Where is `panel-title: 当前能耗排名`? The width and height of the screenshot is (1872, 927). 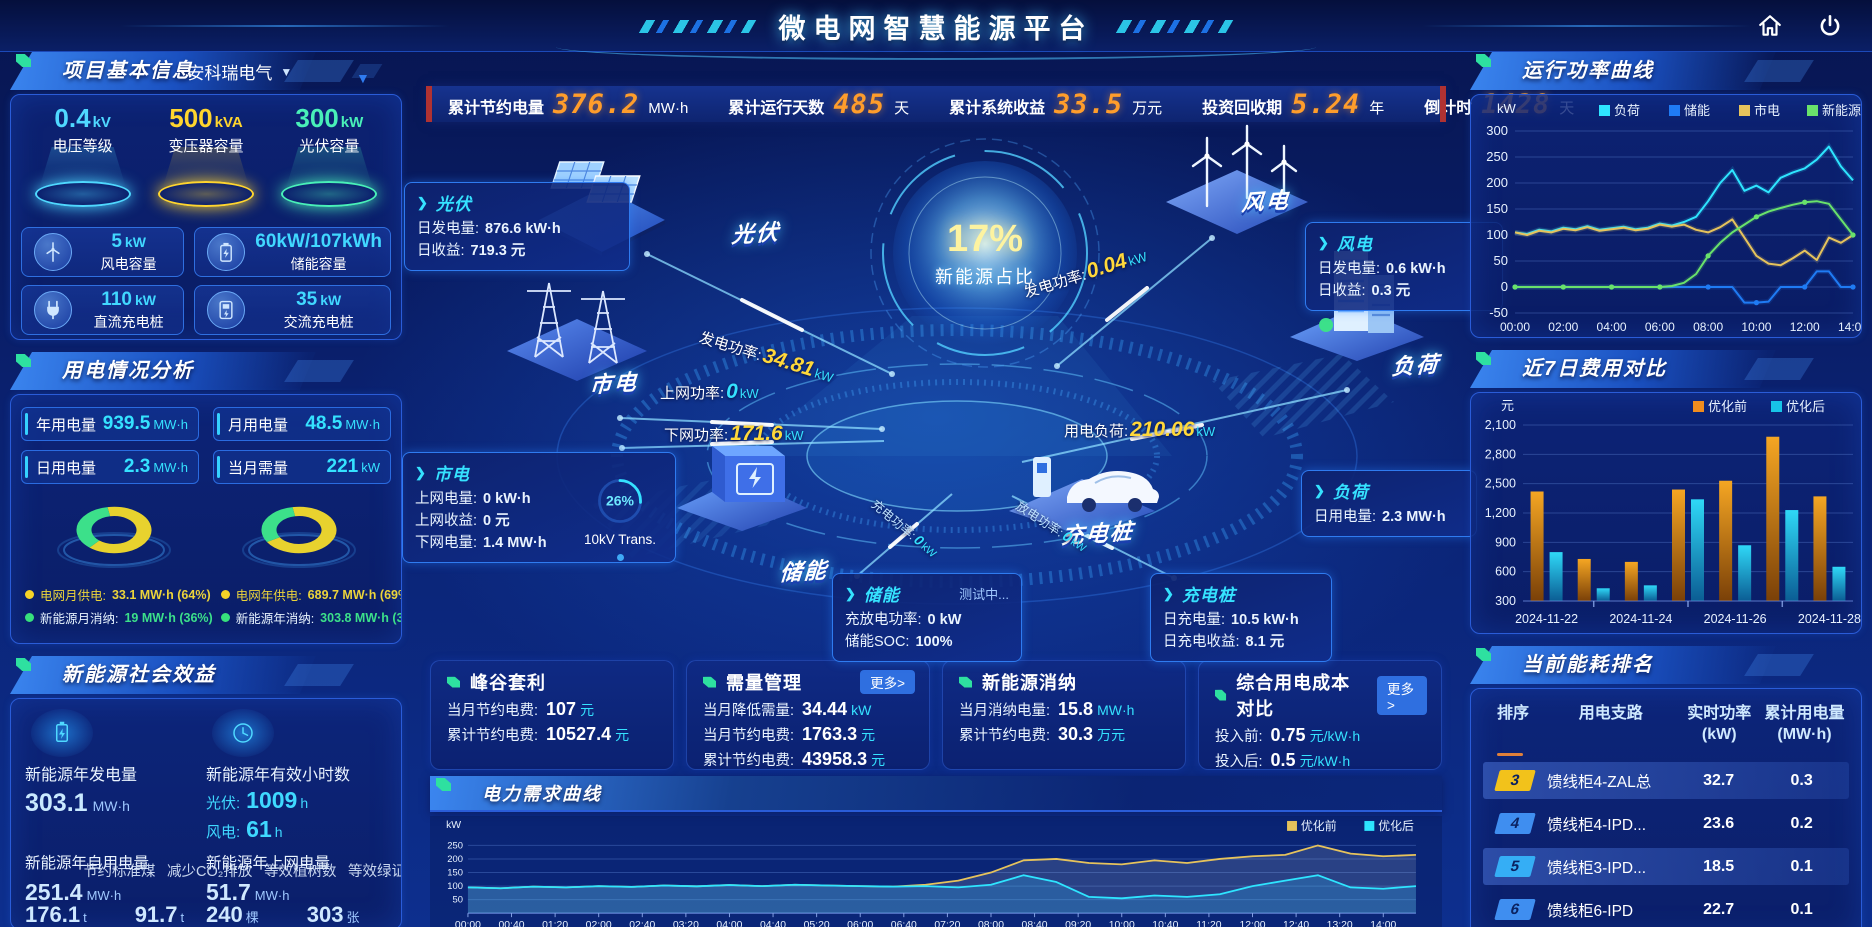
panel-title: 当前能耗排名 is located at coordinates (1588, 665).